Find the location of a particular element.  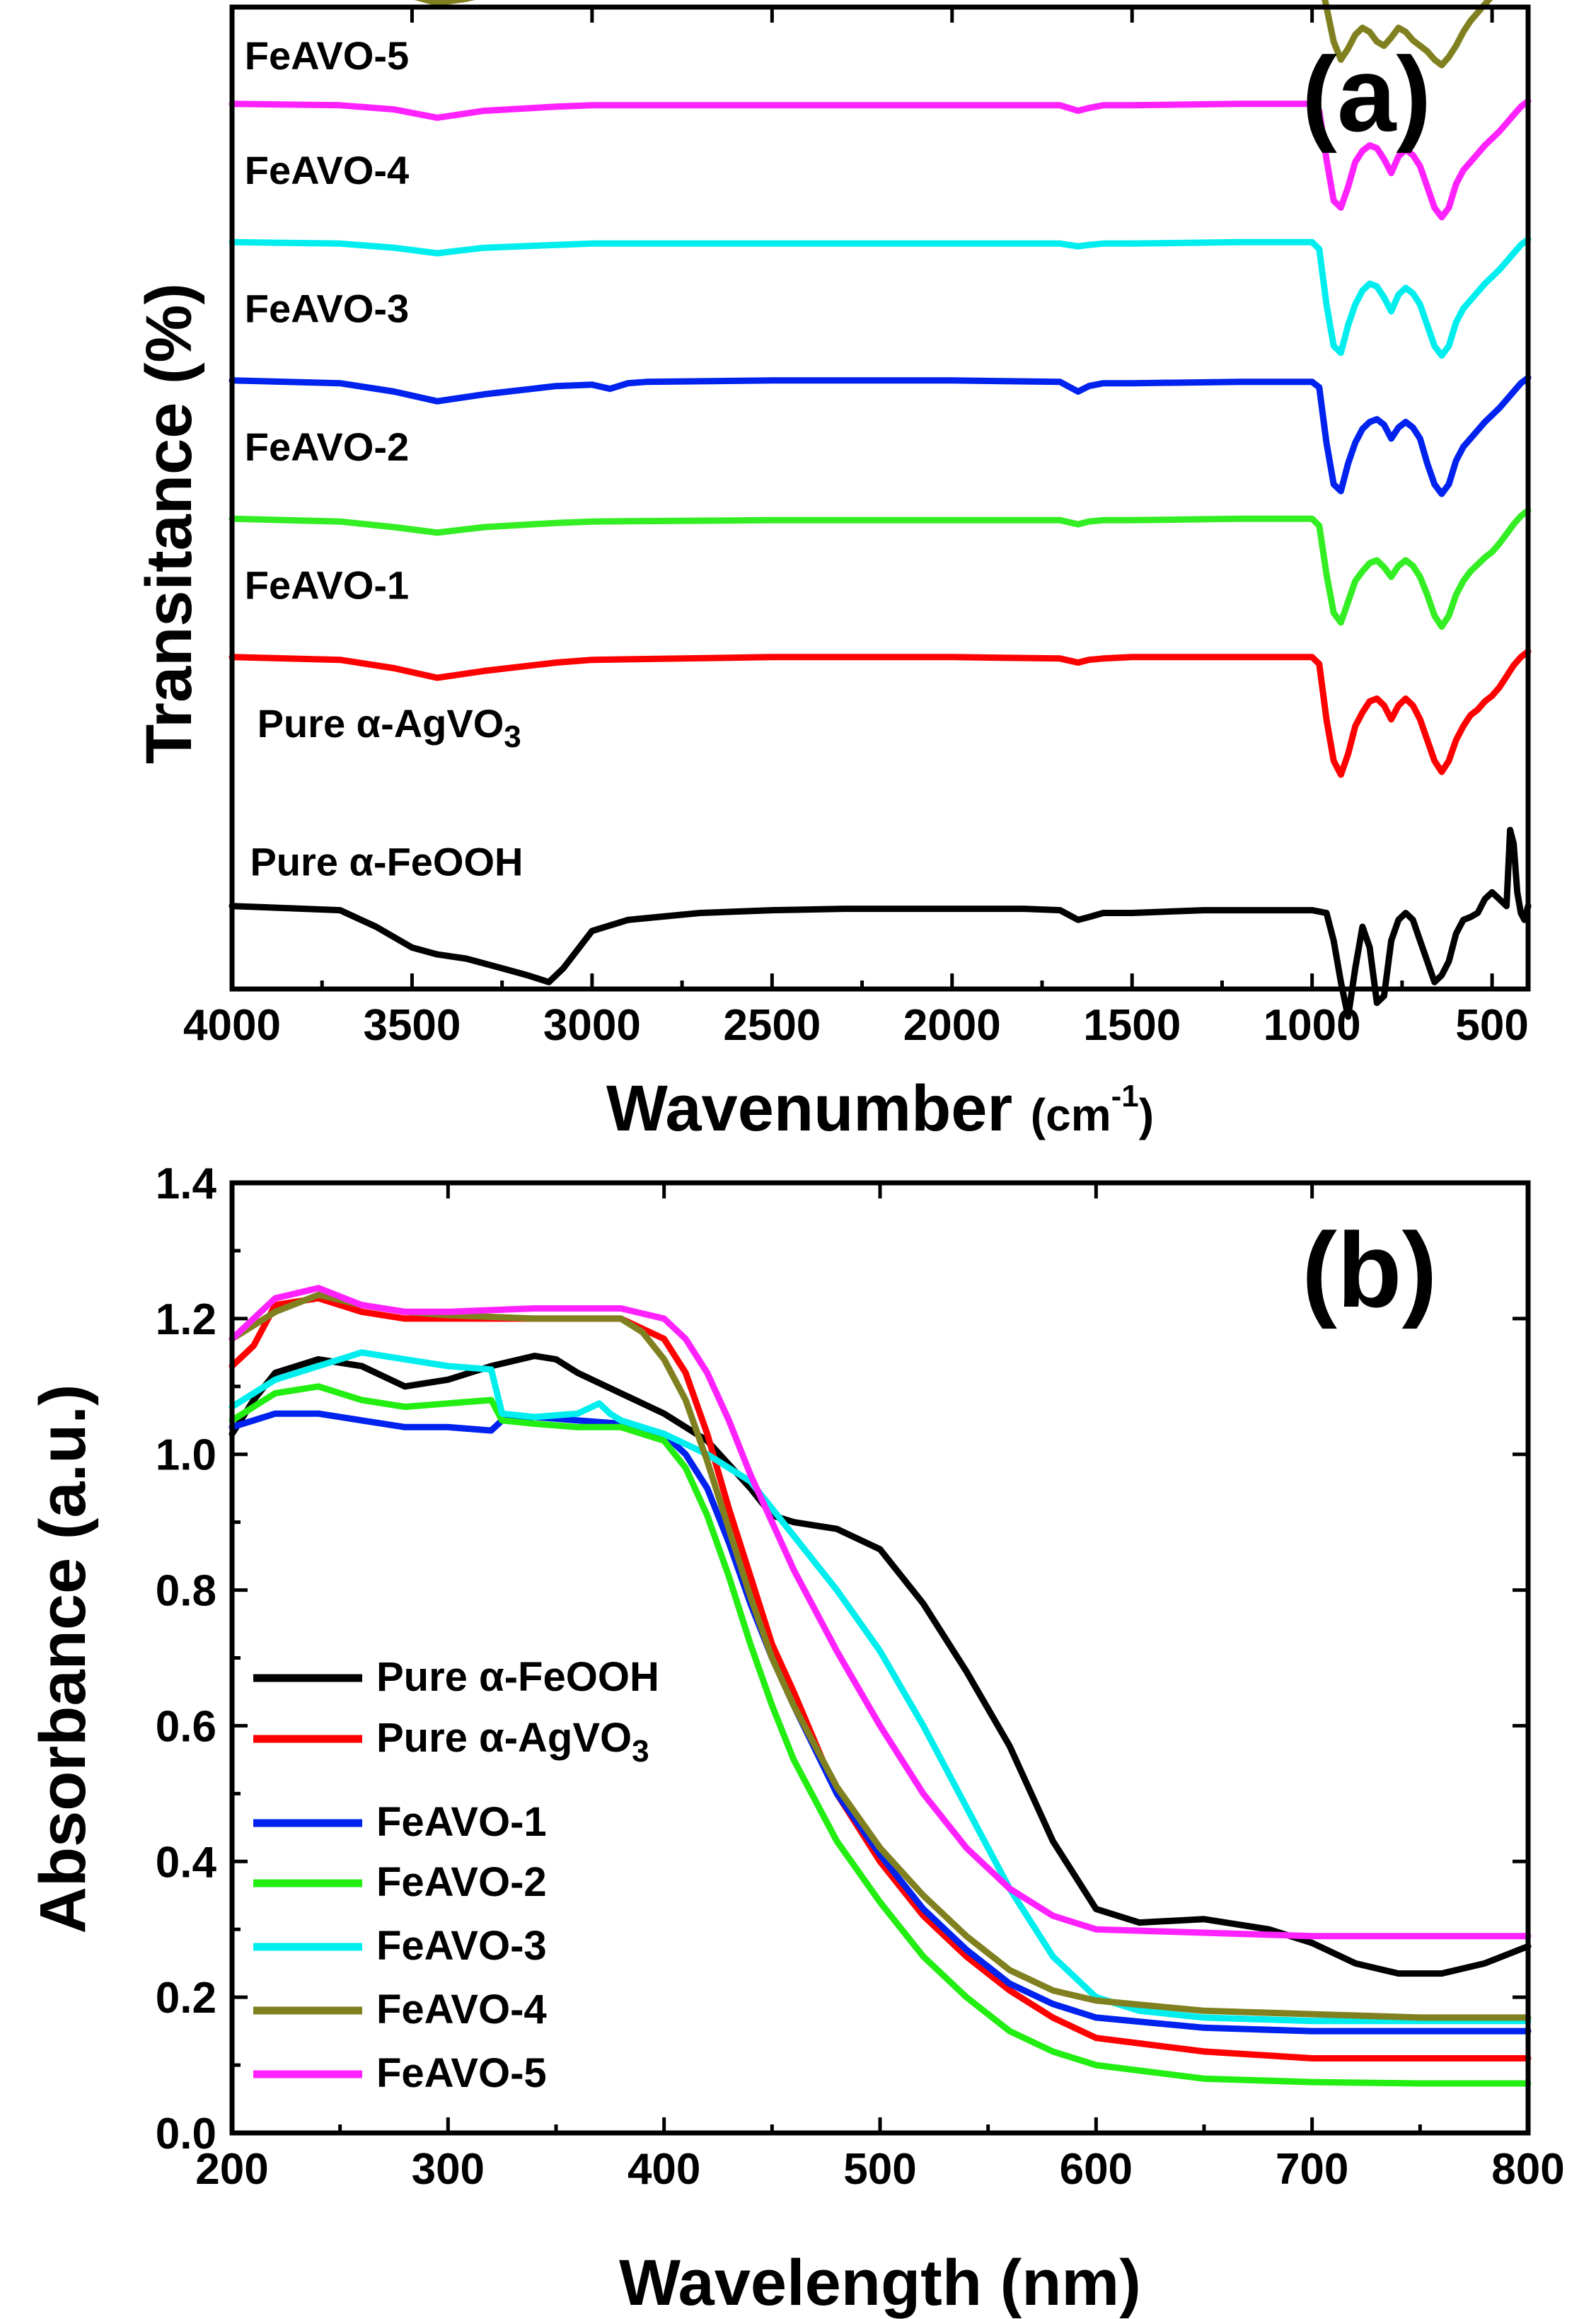

legend-label-feavo-5: FeAVO-5 is located at coordinates (461, 2073).